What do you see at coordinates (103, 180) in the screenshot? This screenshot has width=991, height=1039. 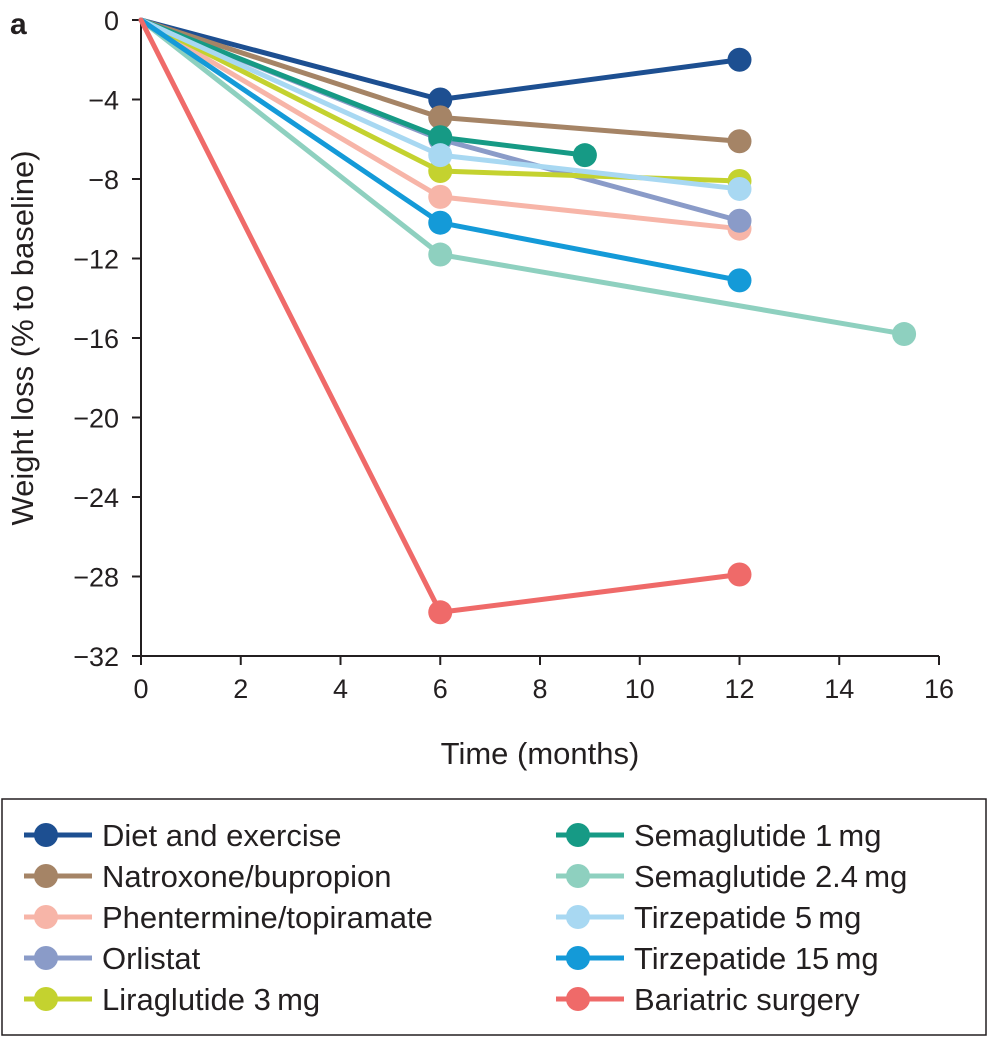 I see `y-tick-label: −8` at bounding box center [103, 180].